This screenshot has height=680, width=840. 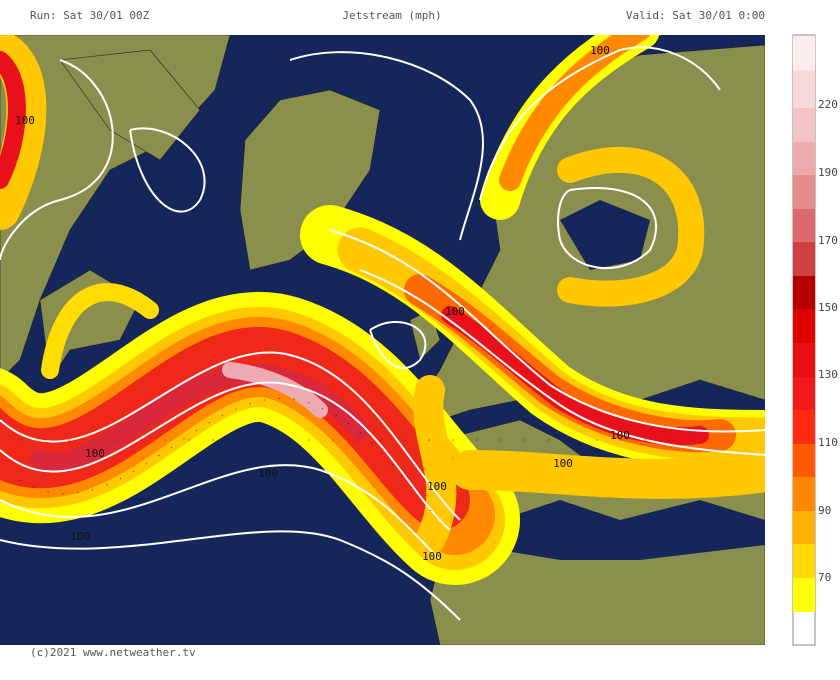 What do you see at coordinates (828, 307) in the screenshot?
I see `colorbar-label: 150` at bounding box center [828, 307].